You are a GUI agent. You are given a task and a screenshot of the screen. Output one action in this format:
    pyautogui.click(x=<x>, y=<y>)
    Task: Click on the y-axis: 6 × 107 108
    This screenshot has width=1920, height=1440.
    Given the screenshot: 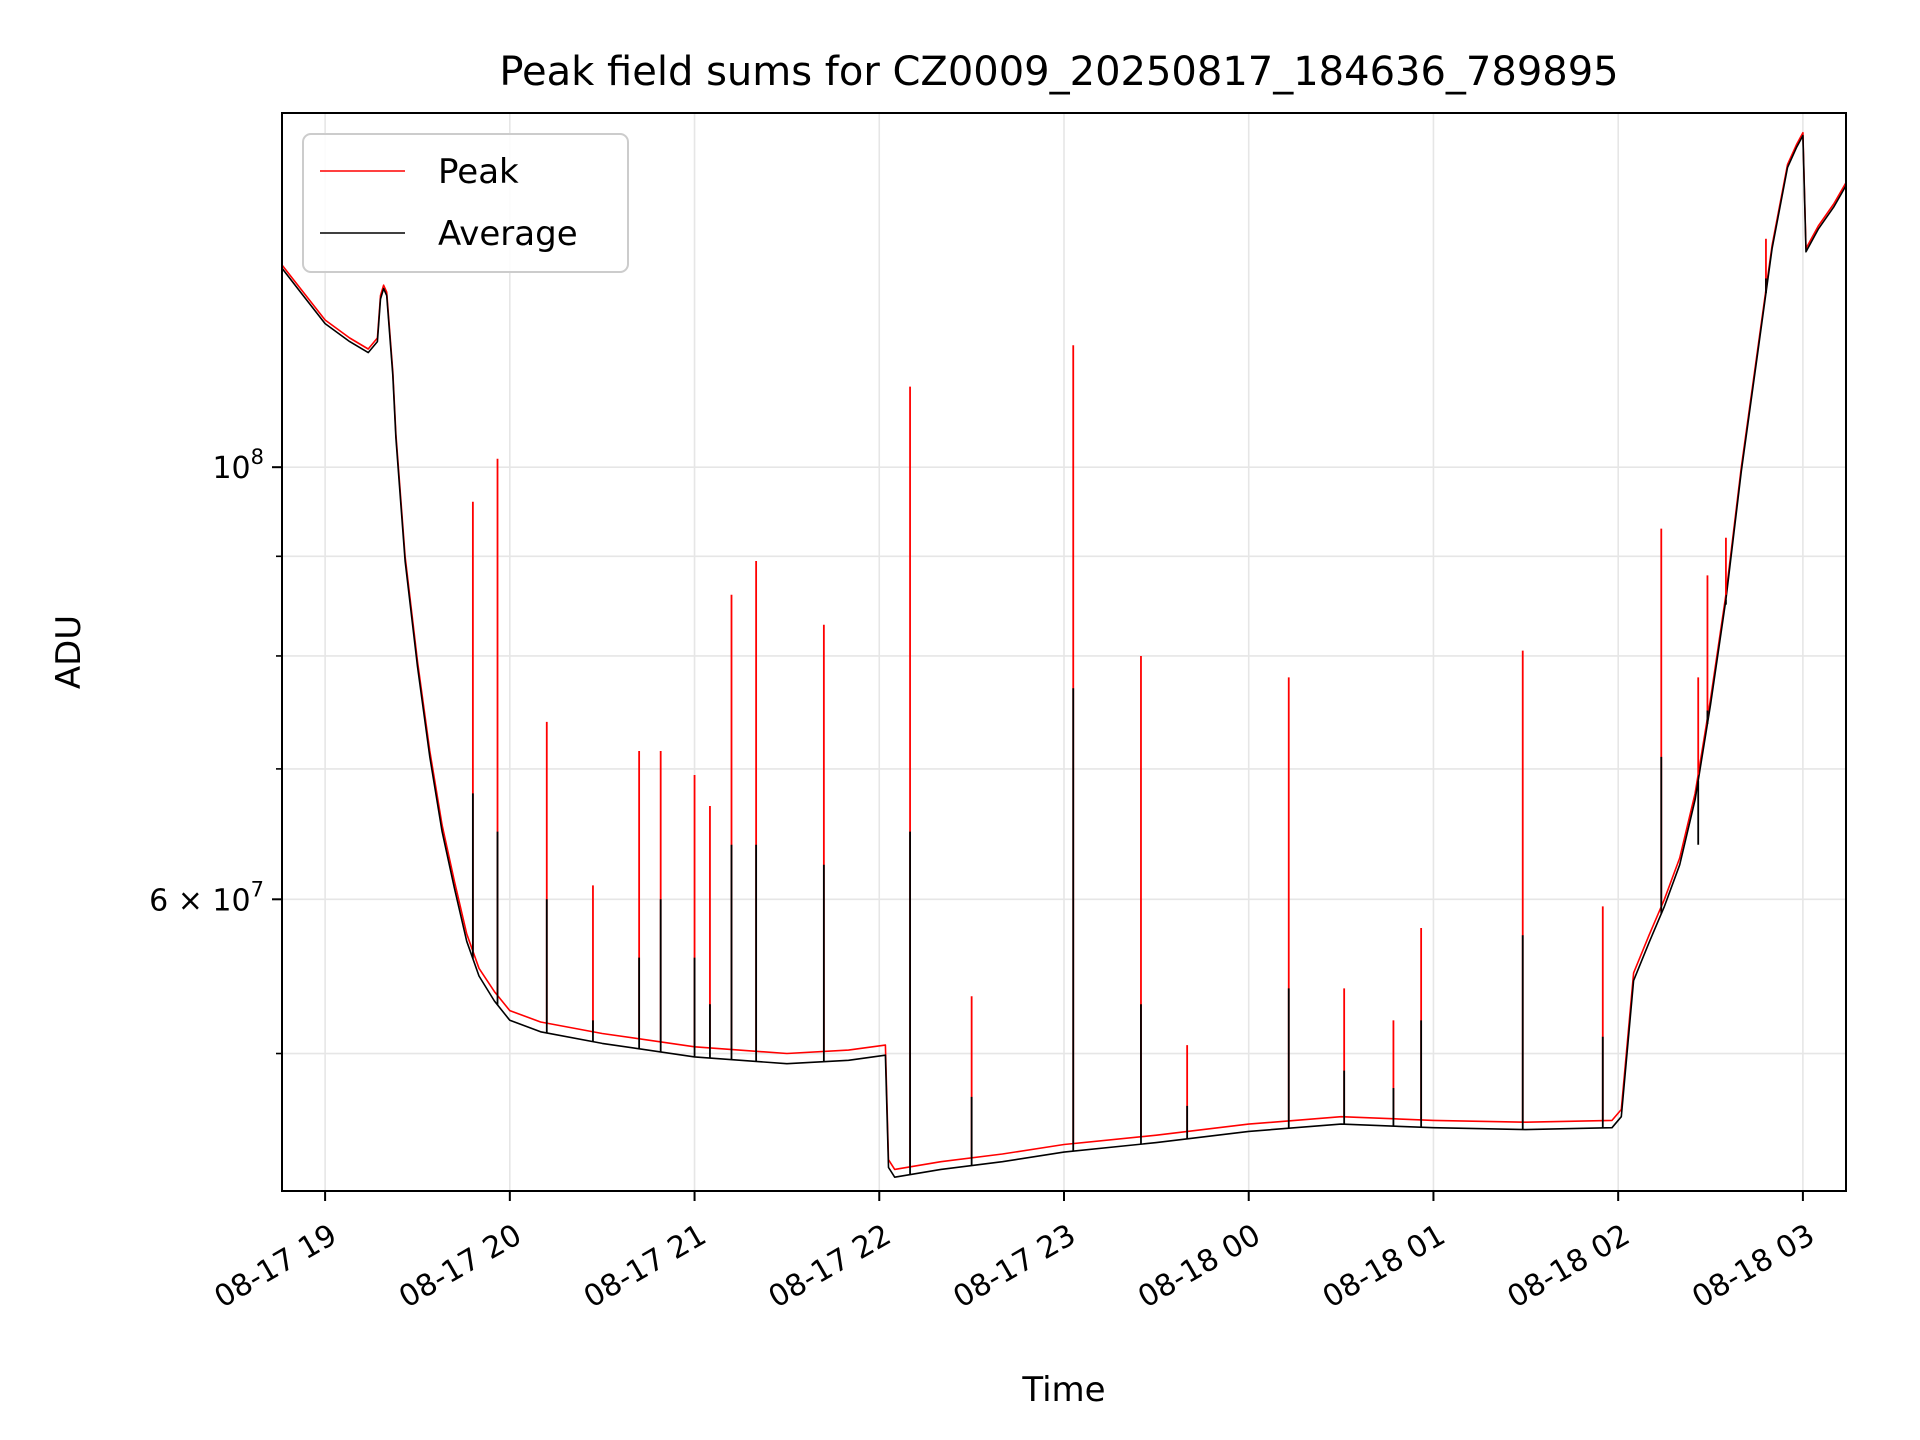 What is the action you would take?
    pyautogui.click(x=215, y=750)
    